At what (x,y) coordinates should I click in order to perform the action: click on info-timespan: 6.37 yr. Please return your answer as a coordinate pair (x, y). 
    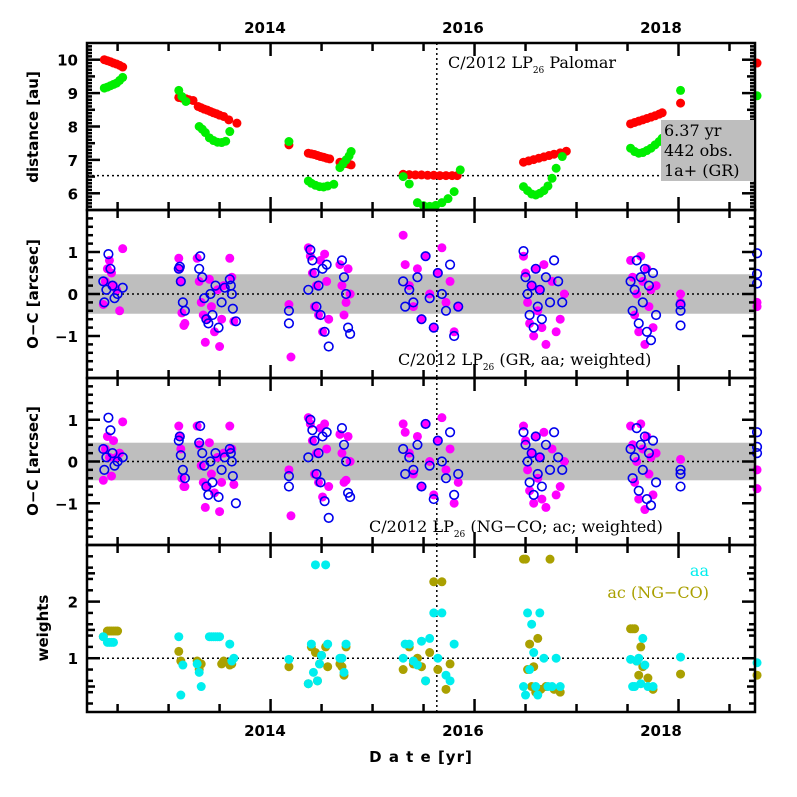
    Looking at the image, I should click on (693, 130).